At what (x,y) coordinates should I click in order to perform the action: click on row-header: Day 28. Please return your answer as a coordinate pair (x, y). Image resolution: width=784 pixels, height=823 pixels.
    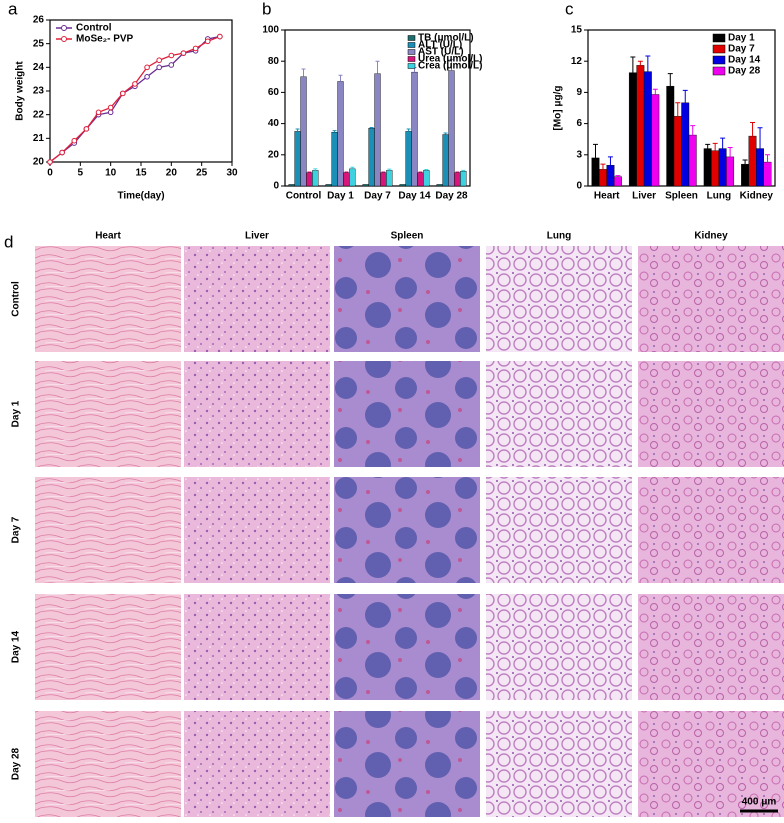
    Looking at the image, I should click on (16, 763).